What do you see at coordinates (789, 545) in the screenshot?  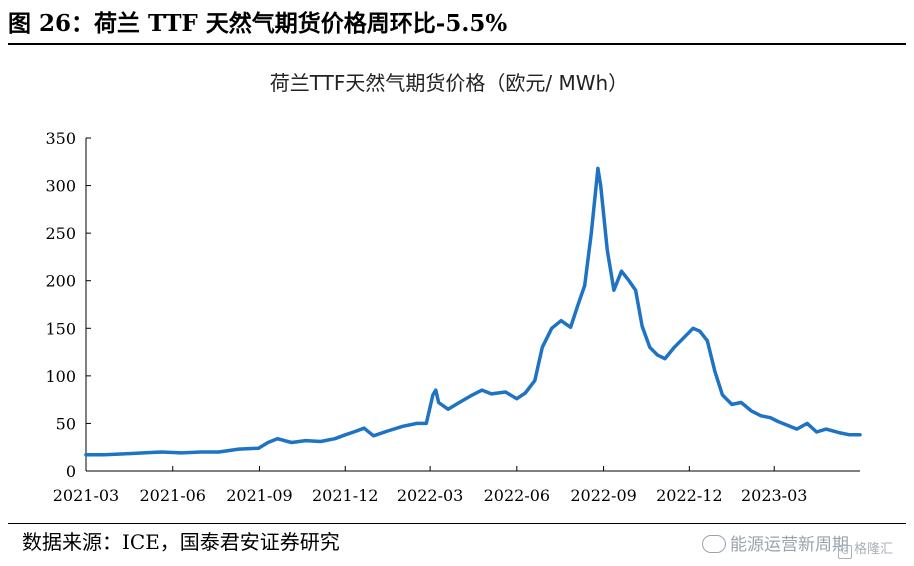 I see `watermark-text: 能源运营新周期` at bounding box center [789, 545].